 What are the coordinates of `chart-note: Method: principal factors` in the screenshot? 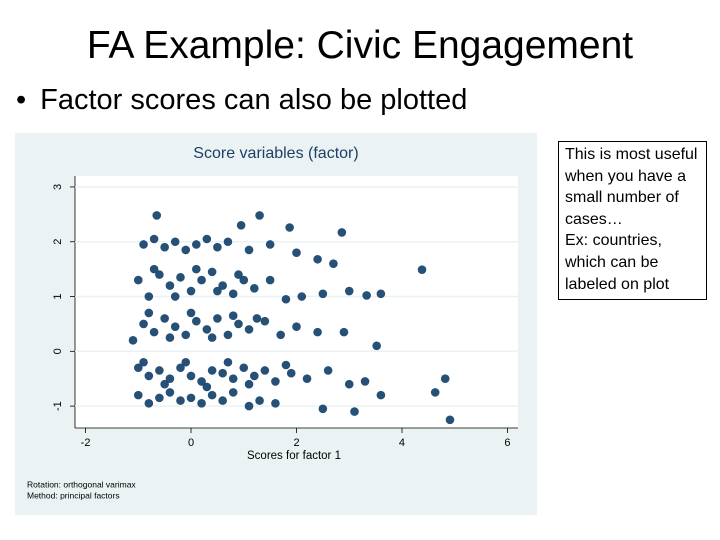 It's located at (73, 495).